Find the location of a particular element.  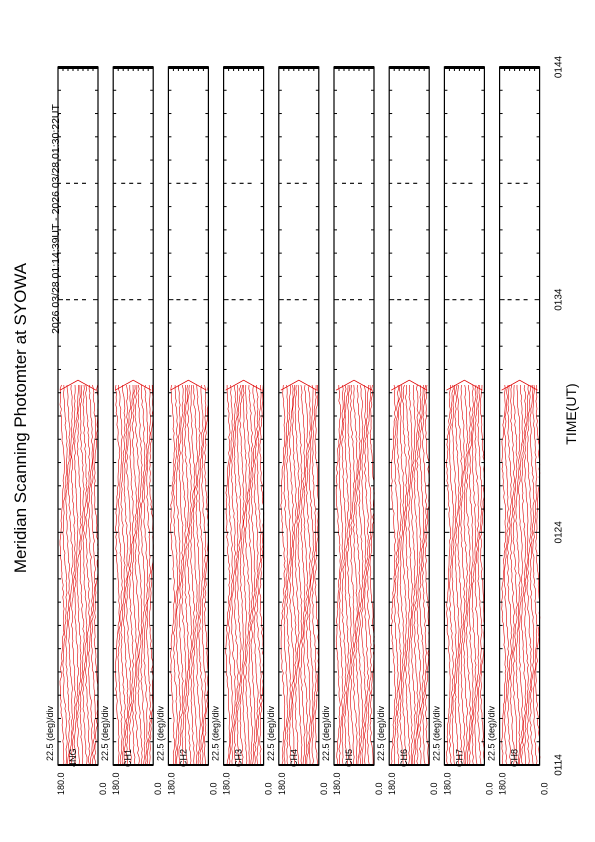

x-tick-label: 0114 is located at coordinates (559, 765).